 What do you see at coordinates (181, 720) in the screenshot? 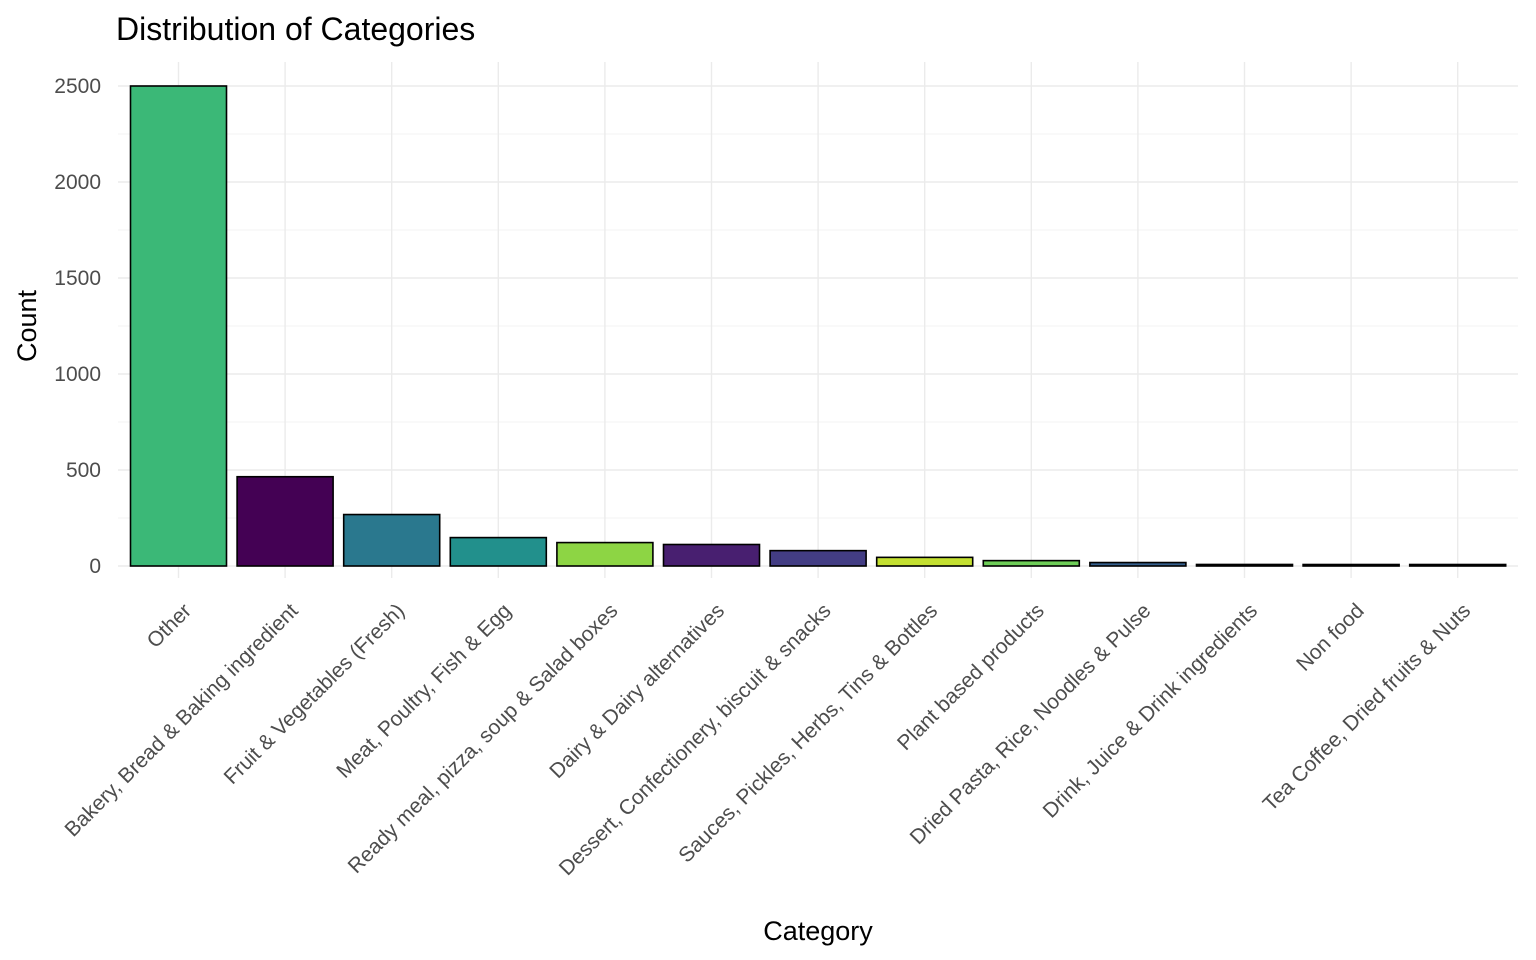
I see `x-tick-label: Bakery, Bread & Baking ingredient` at bounding box center [181, 720].